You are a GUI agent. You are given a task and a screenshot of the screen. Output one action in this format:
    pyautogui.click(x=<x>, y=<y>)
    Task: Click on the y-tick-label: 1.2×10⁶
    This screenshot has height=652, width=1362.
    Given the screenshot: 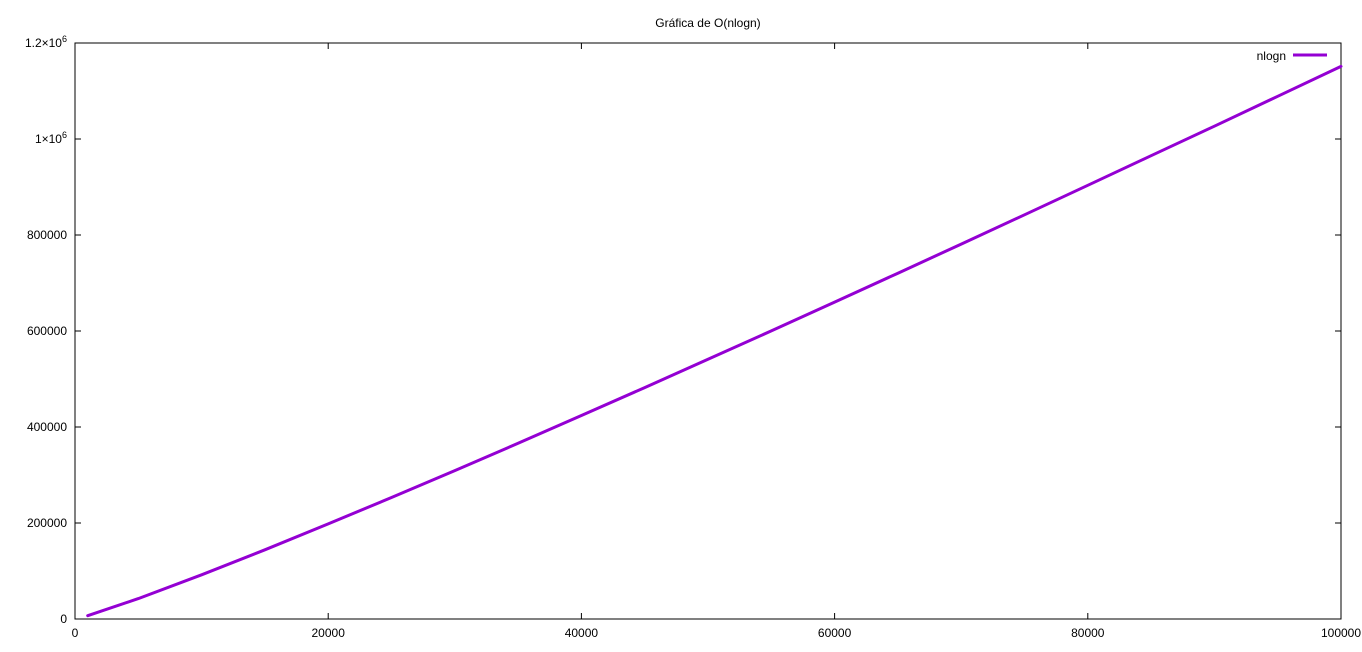 What is the action you would take?
    pyautogui.click(x=46, y=42)
    